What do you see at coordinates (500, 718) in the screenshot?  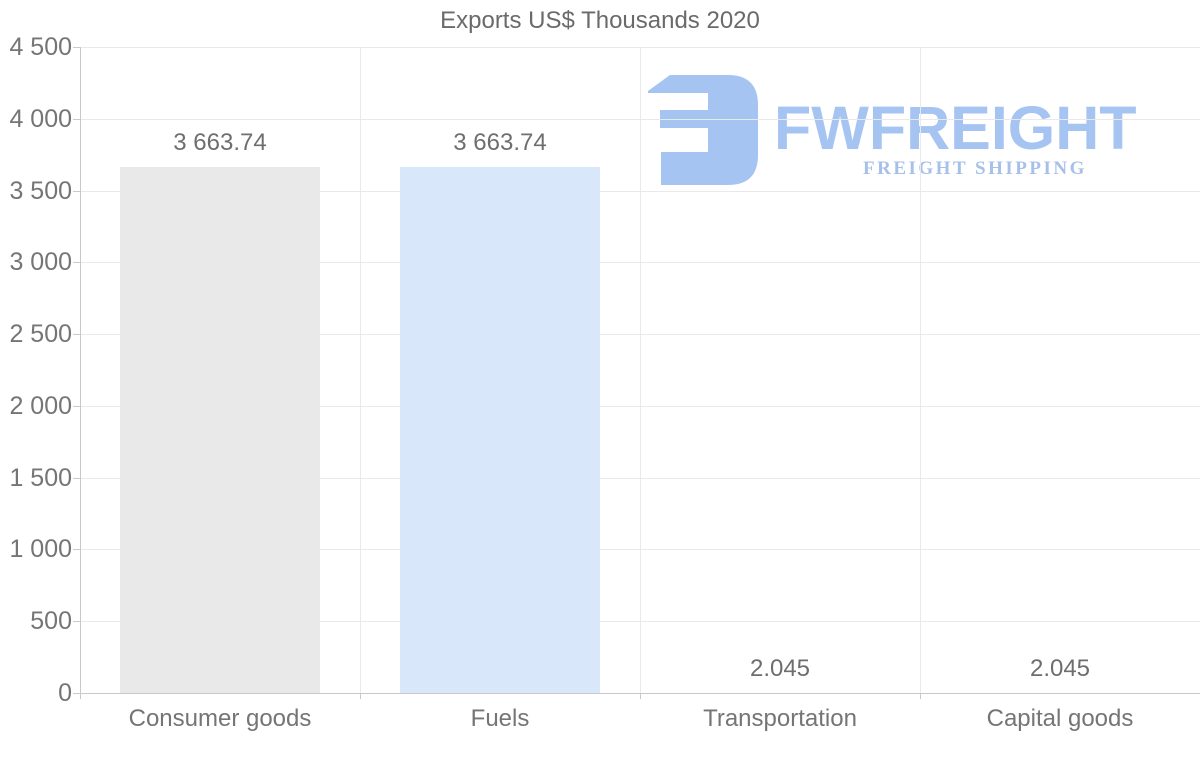 I see `category-label: Fuels` at bounding box center [500, 718].